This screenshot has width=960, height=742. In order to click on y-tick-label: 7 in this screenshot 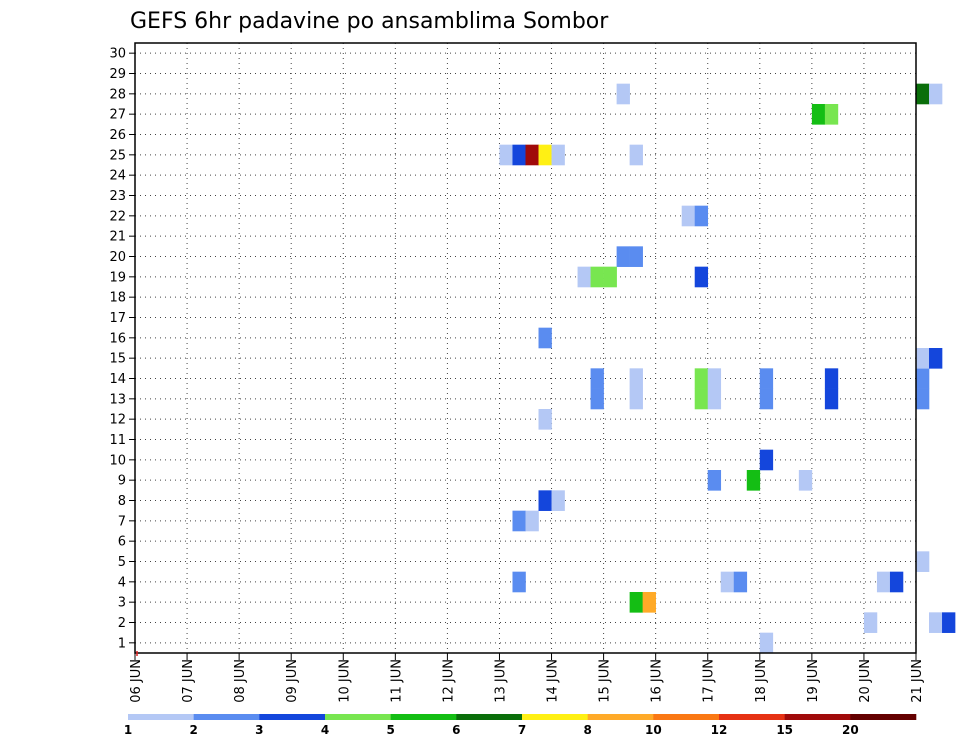, I will do `click(122, 521)`.